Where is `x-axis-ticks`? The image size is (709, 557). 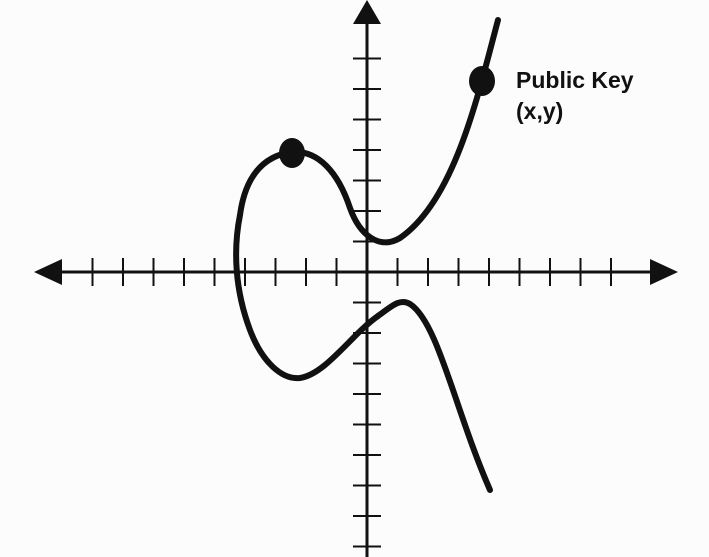 x-axis-ticks is located at coordinates (351, 272).